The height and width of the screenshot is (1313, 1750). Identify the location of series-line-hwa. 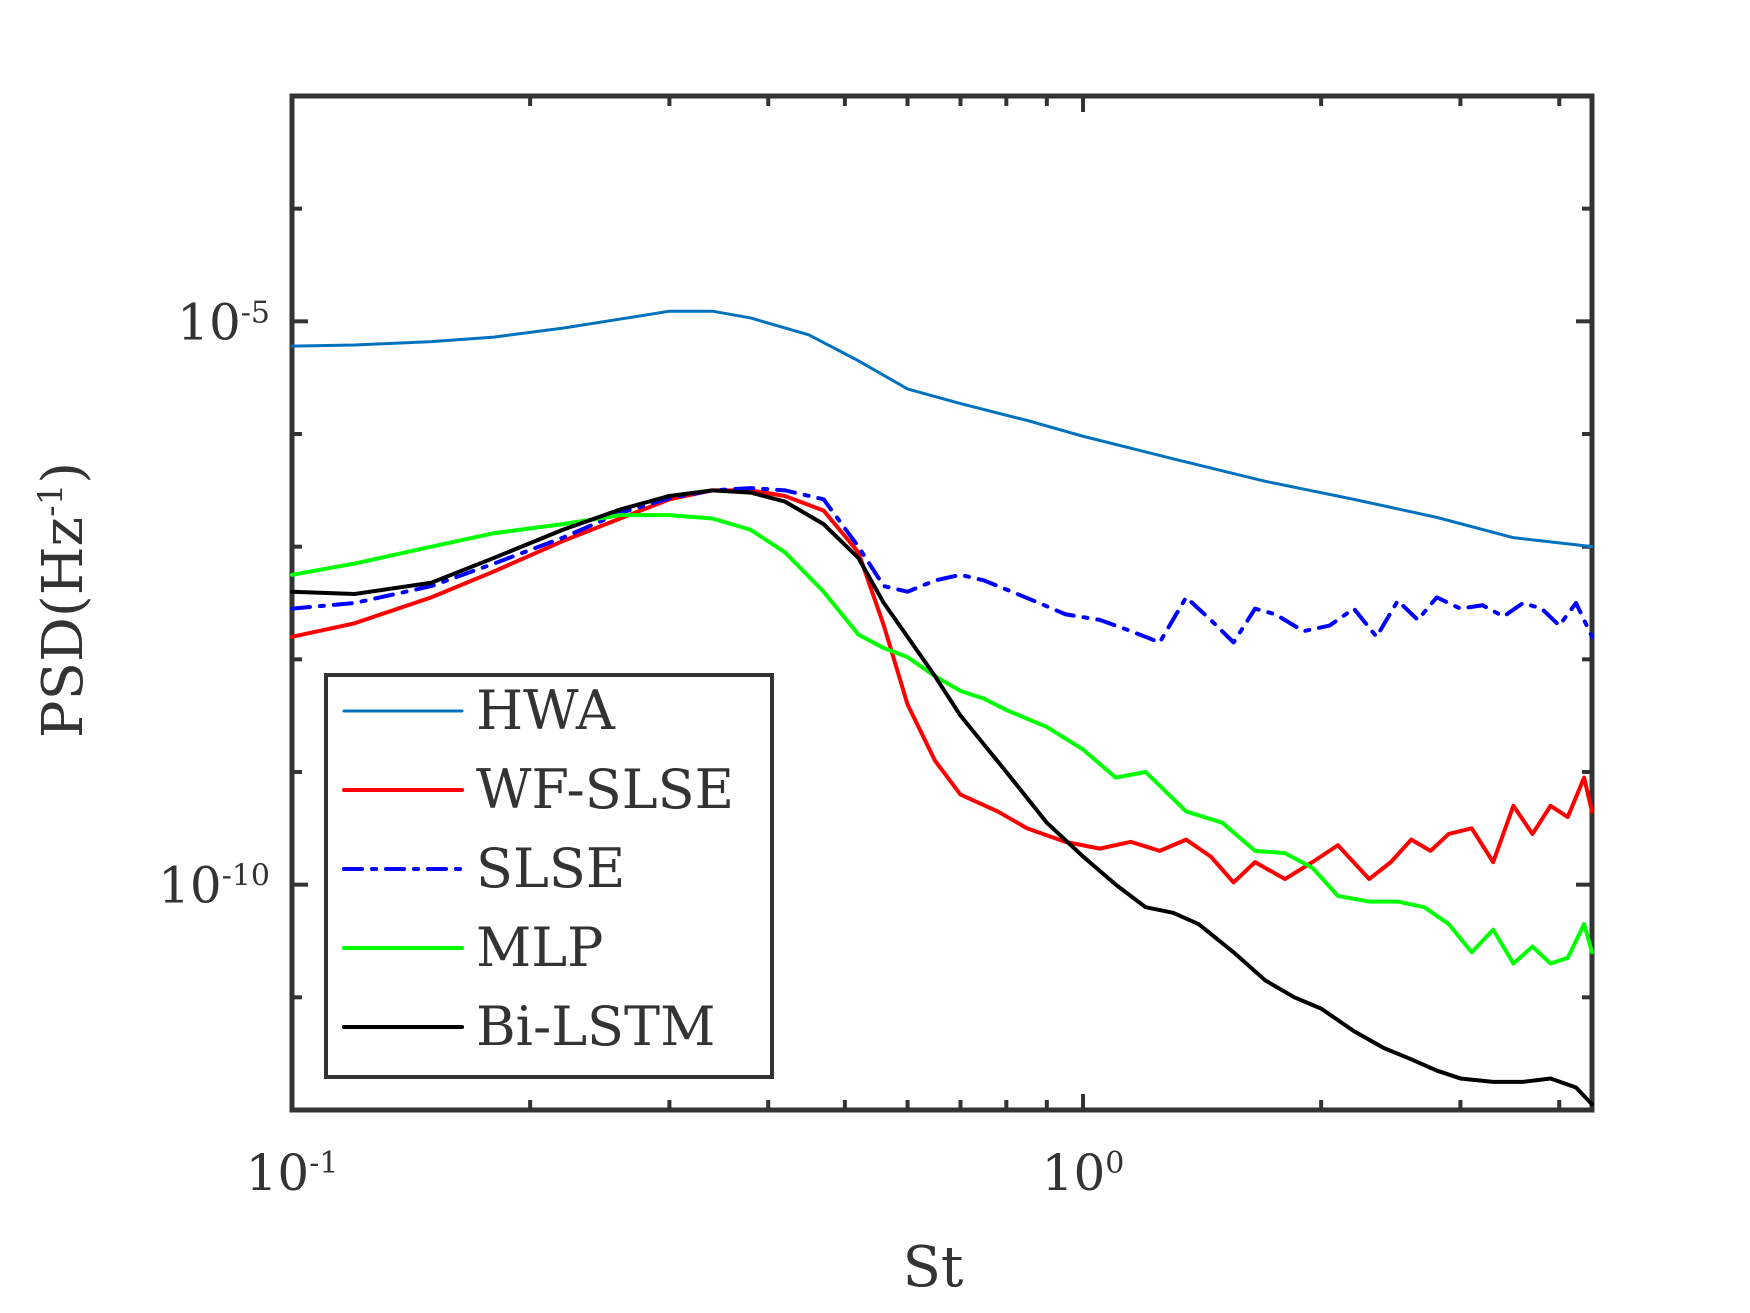
(942, 429).